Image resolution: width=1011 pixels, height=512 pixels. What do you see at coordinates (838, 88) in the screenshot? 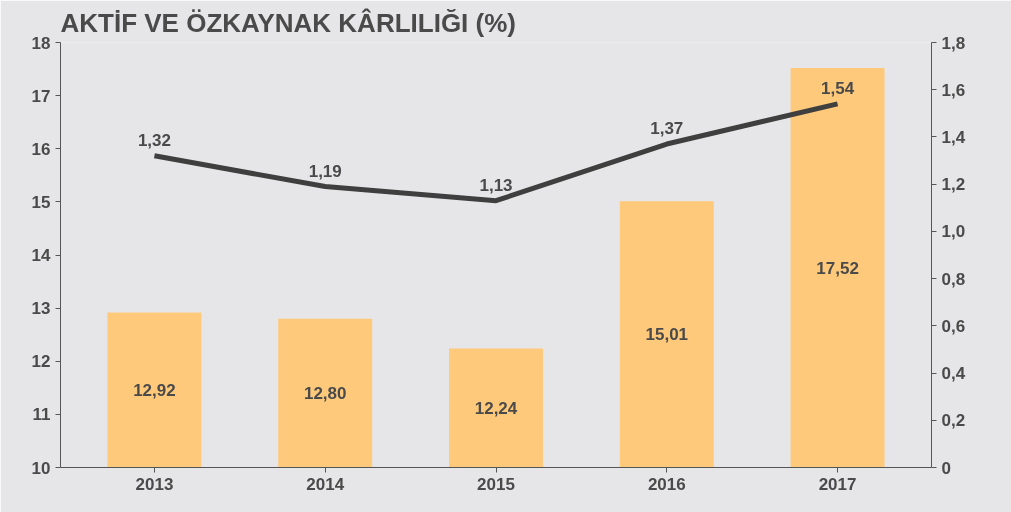
I see `data-label: 1,54` at bounding box center [838, 88].